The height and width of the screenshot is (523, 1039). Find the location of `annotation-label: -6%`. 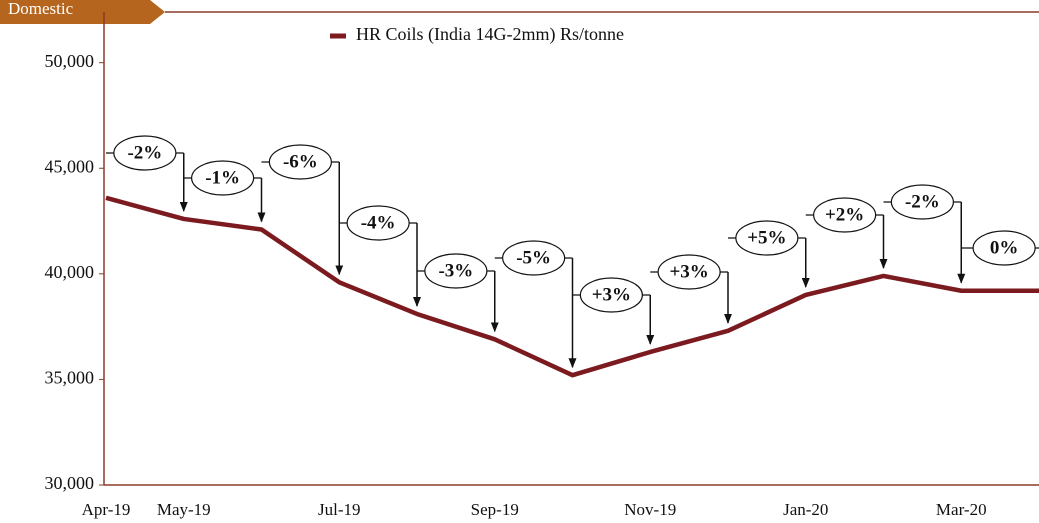

annotation-label: -6% is located at coordinates (300, 161).